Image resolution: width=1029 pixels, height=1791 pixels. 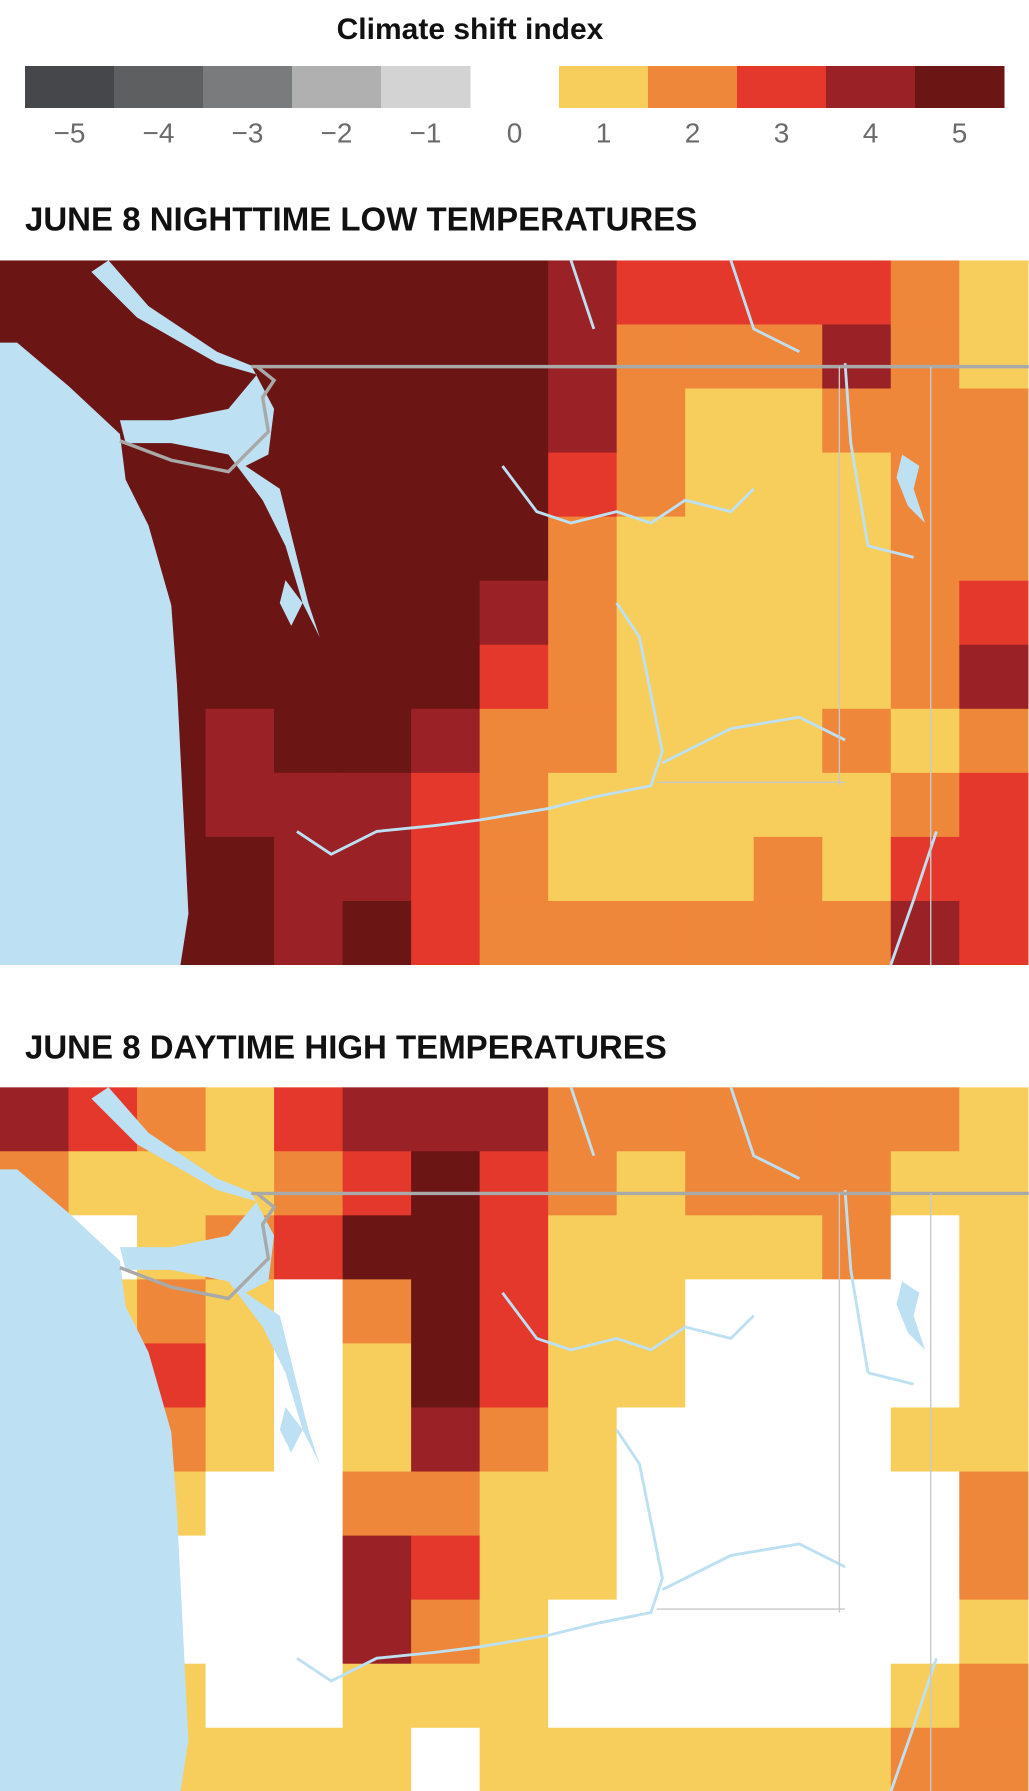 I want to click on legend-label: 0, so click(x=515, y=132).